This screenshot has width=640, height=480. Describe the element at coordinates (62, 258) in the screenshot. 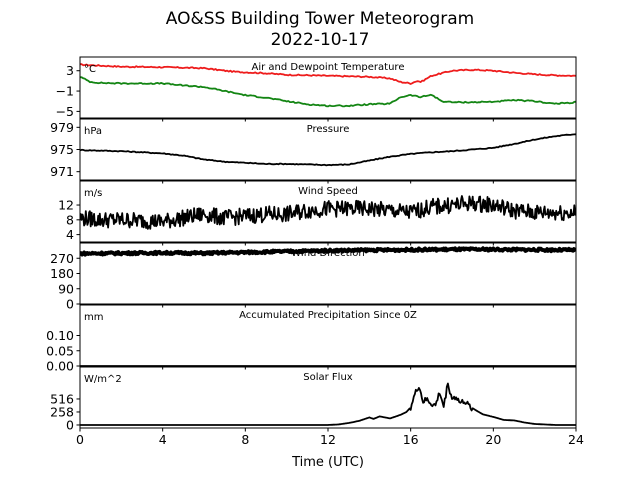

I see `y-tick-label: 270` at that location.